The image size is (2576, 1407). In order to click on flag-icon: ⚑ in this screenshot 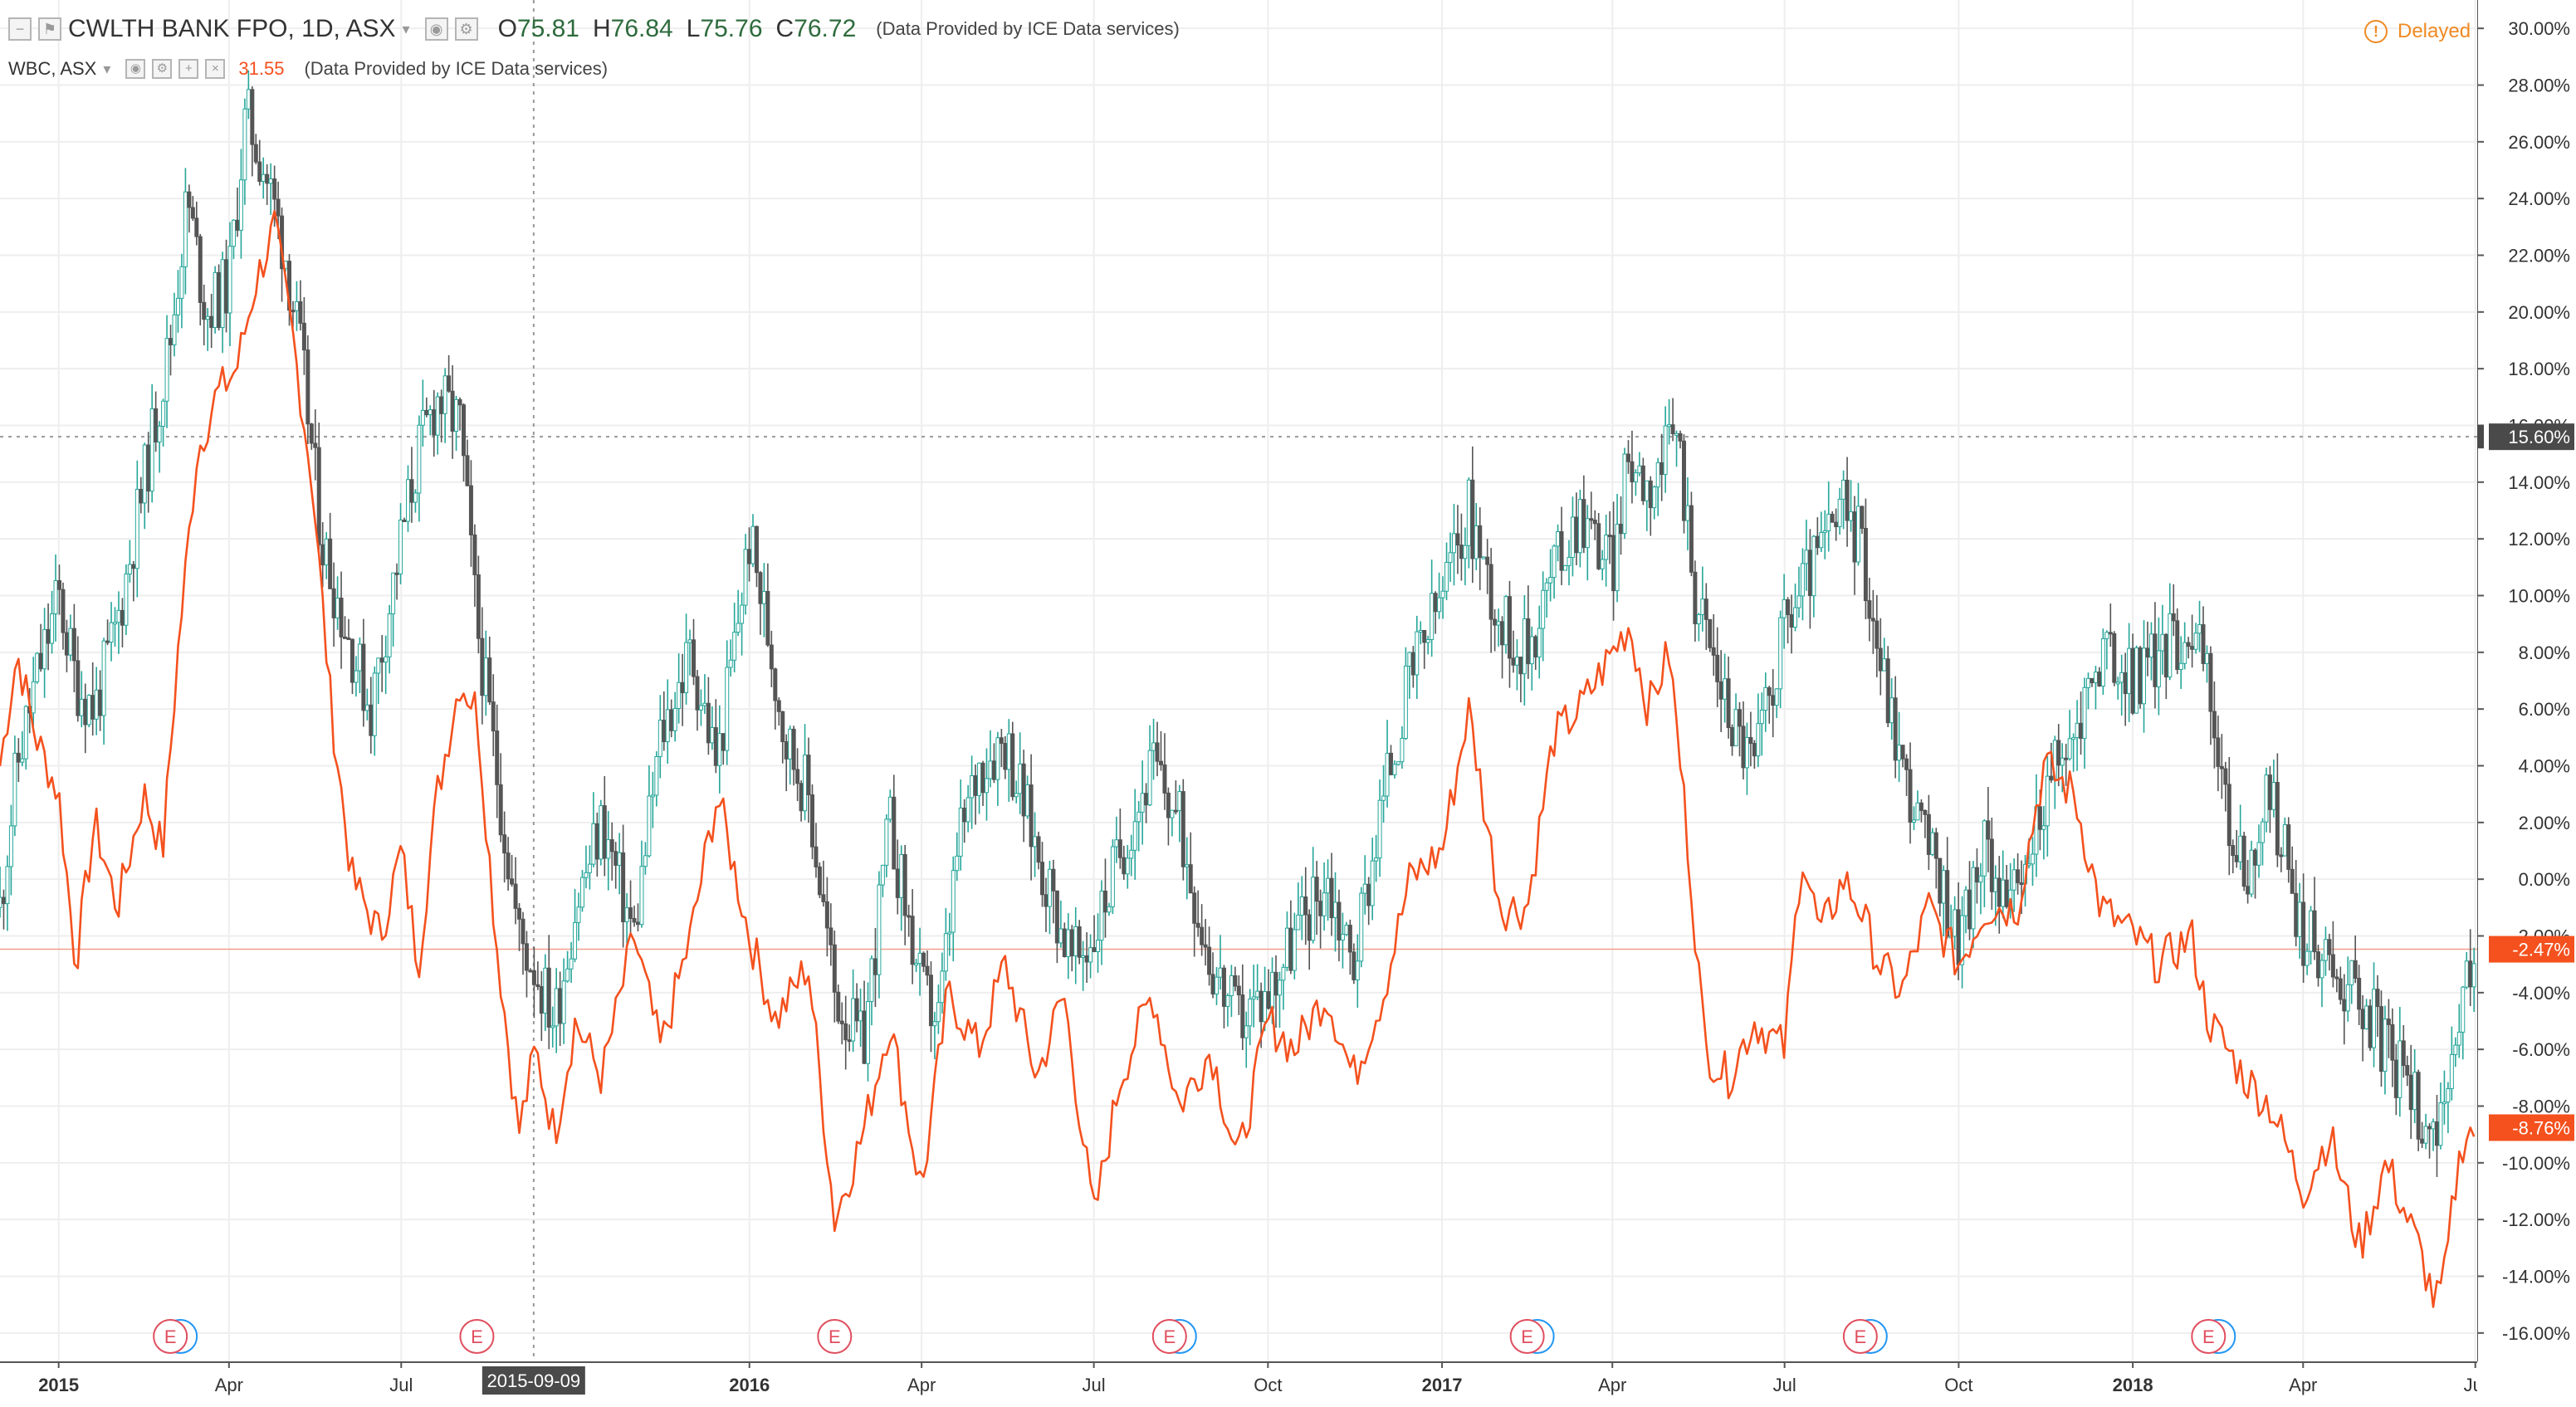, I will do `click(49, 29)`.